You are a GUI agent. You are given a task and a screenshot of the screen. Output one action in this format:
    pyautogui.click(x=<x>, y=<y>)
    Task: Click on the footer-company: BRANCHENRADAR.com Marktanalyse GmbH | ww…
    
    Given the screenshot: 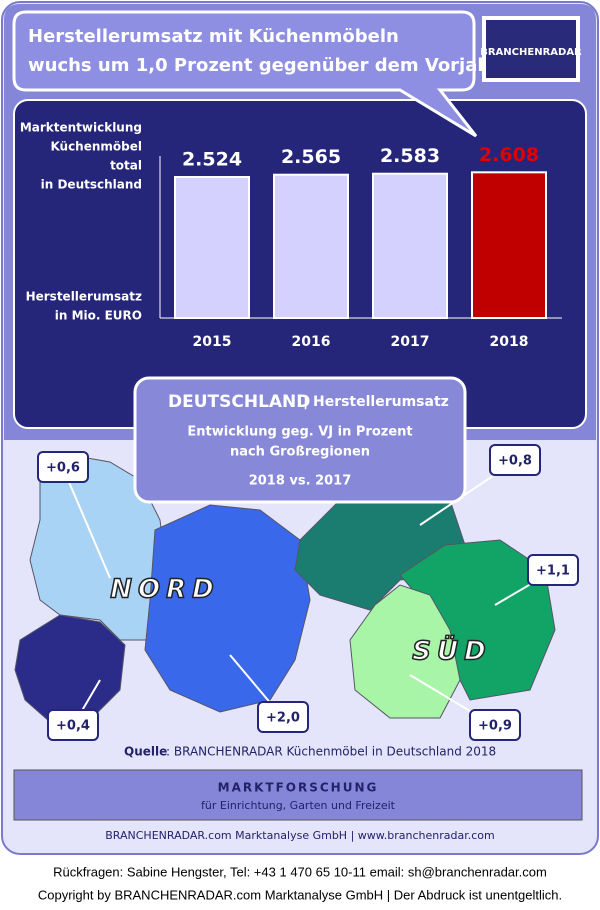 What is the action you would take?
    pyautogui.click(x=299, y=835)
    